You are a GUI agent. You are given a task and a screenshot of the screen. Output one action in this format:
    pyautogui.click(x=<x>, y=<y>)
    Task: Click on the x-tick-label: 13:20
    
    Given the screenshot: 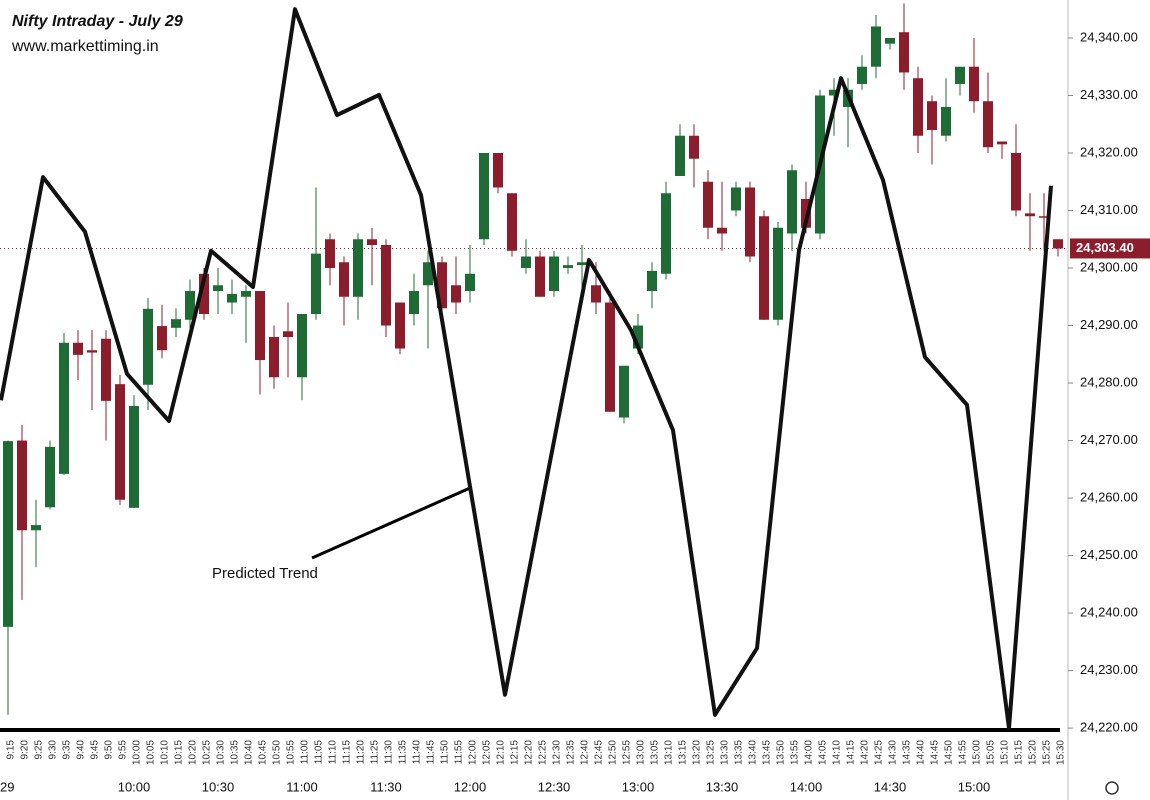 What is the action you would take?
    pyautogui.click(x=697, y=752)
    